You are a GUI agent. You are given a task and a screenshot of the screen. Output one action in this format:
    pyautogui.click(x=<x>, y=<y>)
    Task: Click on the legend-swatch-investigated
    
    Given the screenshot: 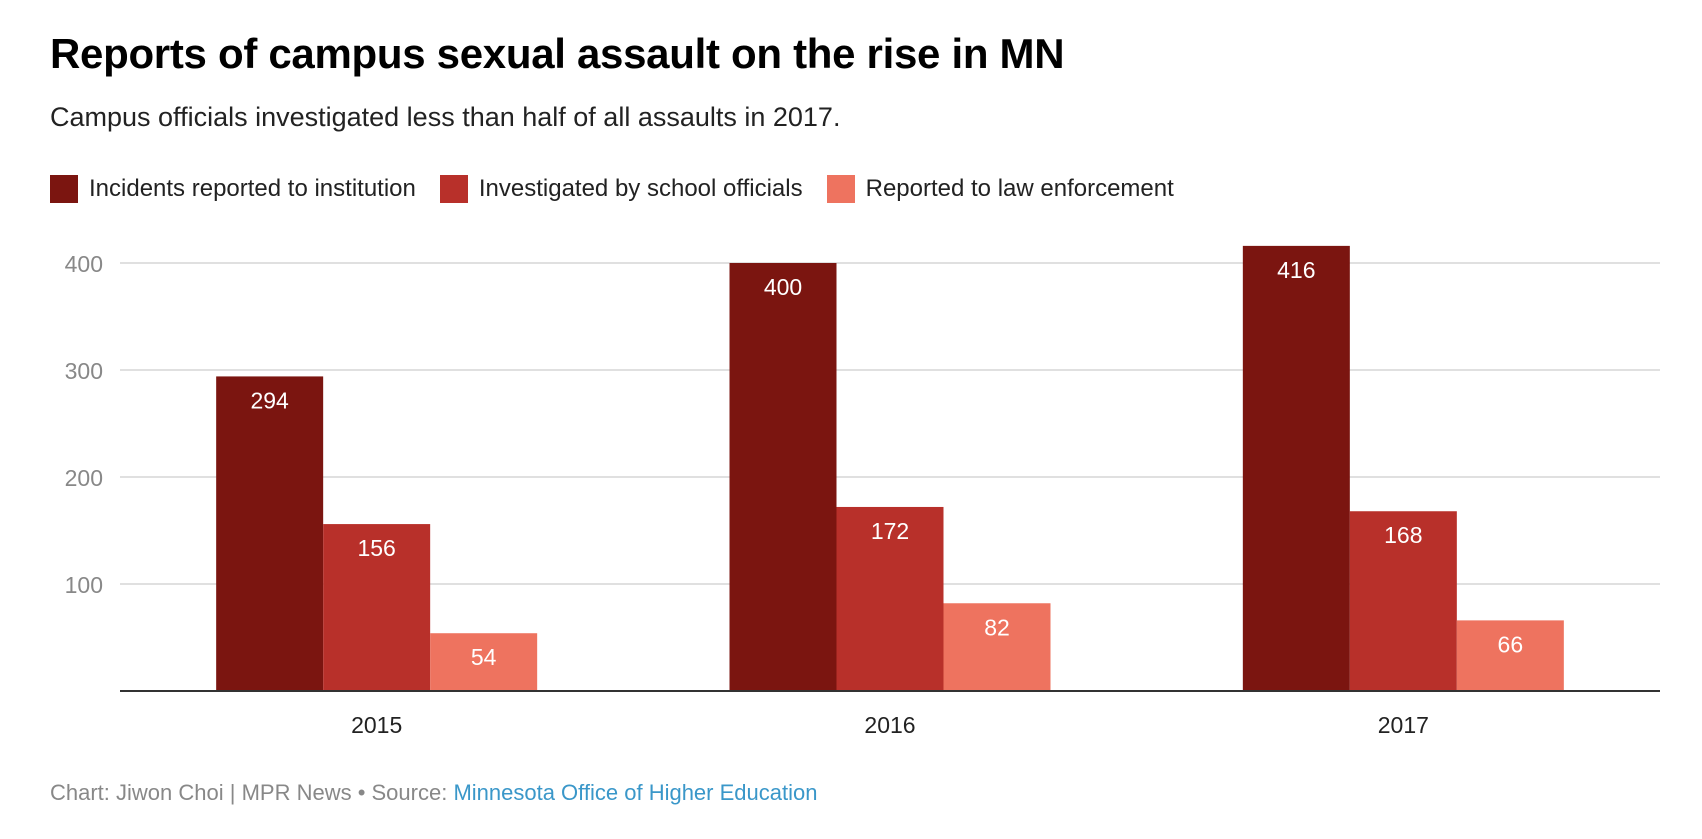 What is the action you would take?
    pyautogui.click(x=453, y=189)
    